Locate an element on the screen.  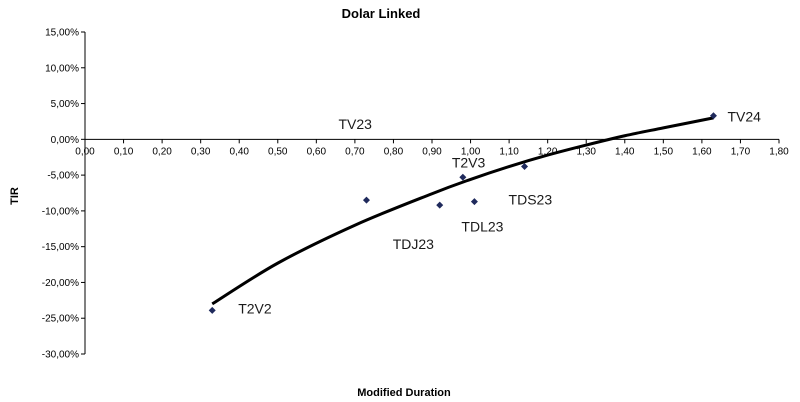
y-tick-label: 10,00% is located at coordinates (62, 68).